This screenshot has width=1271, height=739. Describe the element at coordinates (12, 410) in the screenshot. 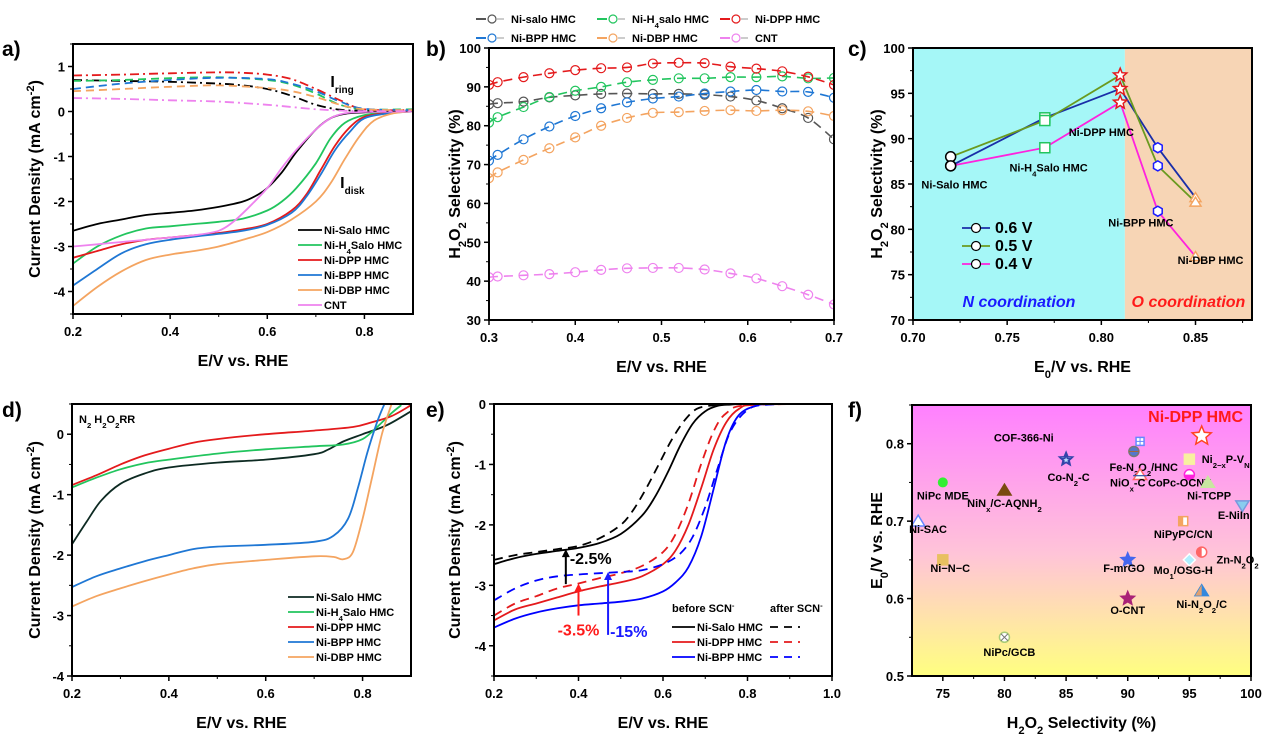

I see `panel-label: d)` at that location.